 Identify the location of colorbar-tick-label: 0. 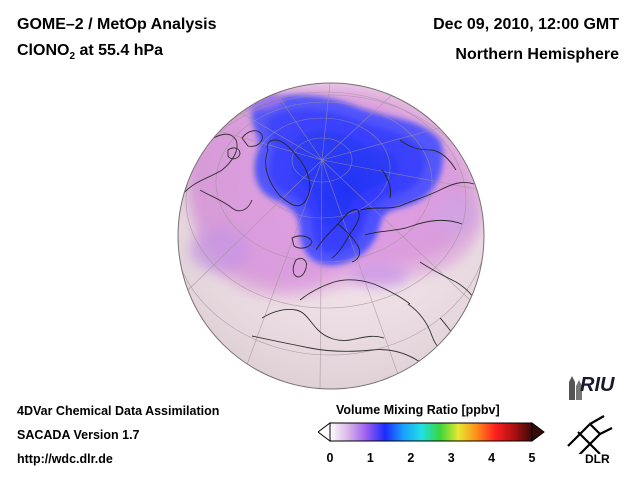
(330, 458).